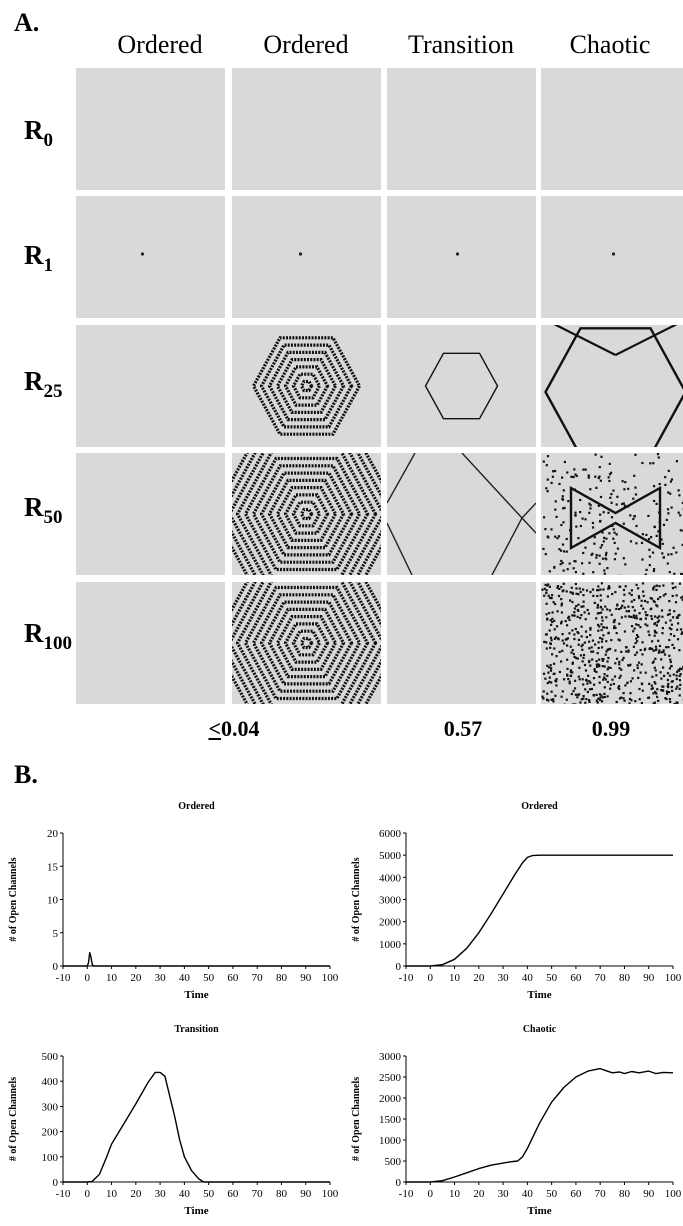  What do you see at coordinates (27, 22) in the screenshot?
I see `panel-a-label: A.` at bounding box center [27, 22].